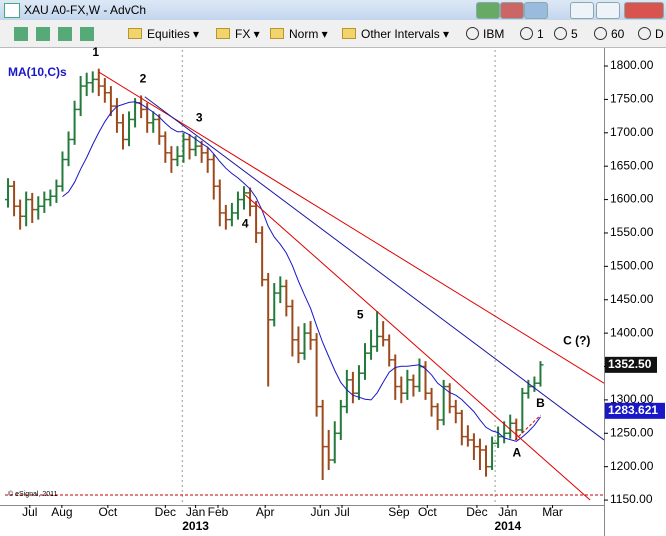 This screenshot has width=666, height=536. I want to click on ma-price-label: 1283.621, so click(633, 410).